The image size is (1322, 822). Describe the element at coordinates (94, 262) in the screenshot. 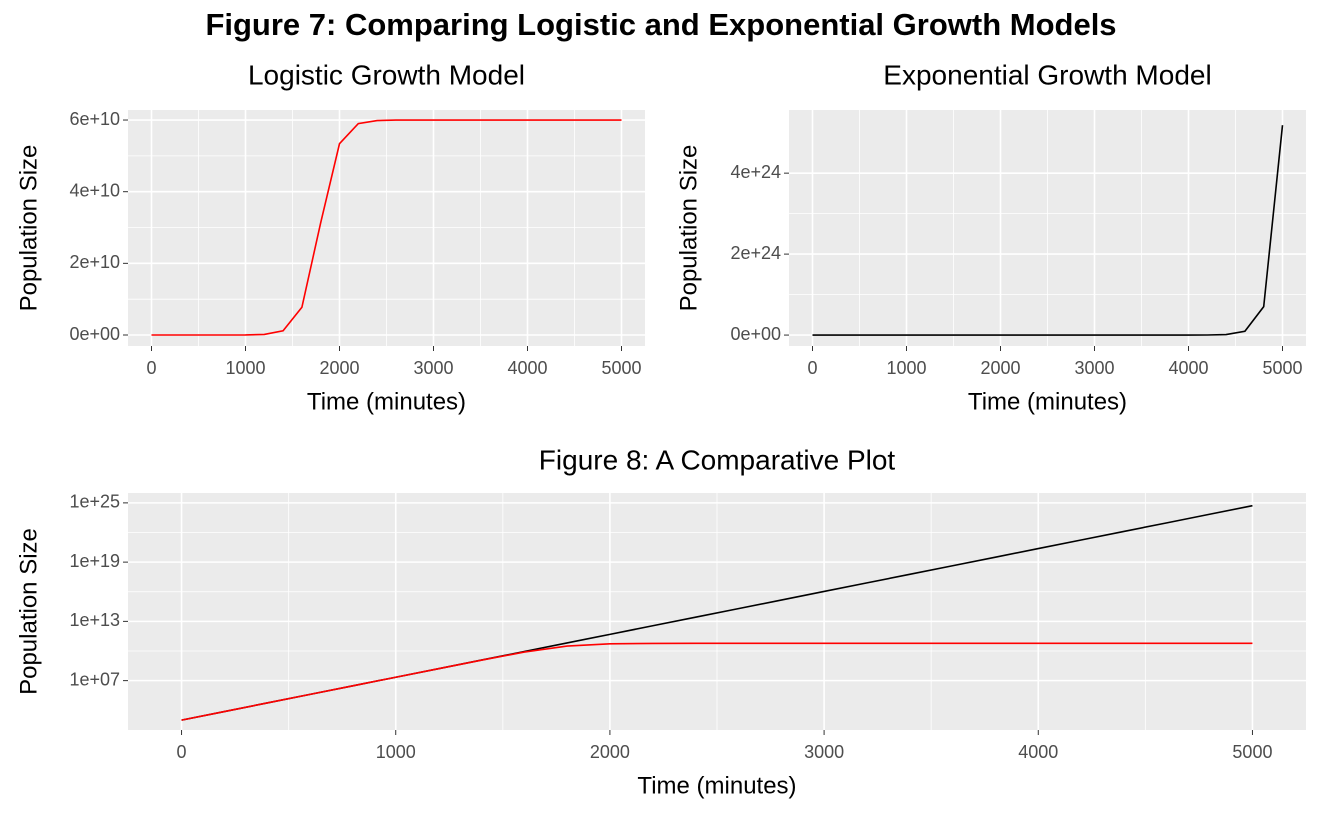

I see `y-tick-label: 2e+10` at that location.